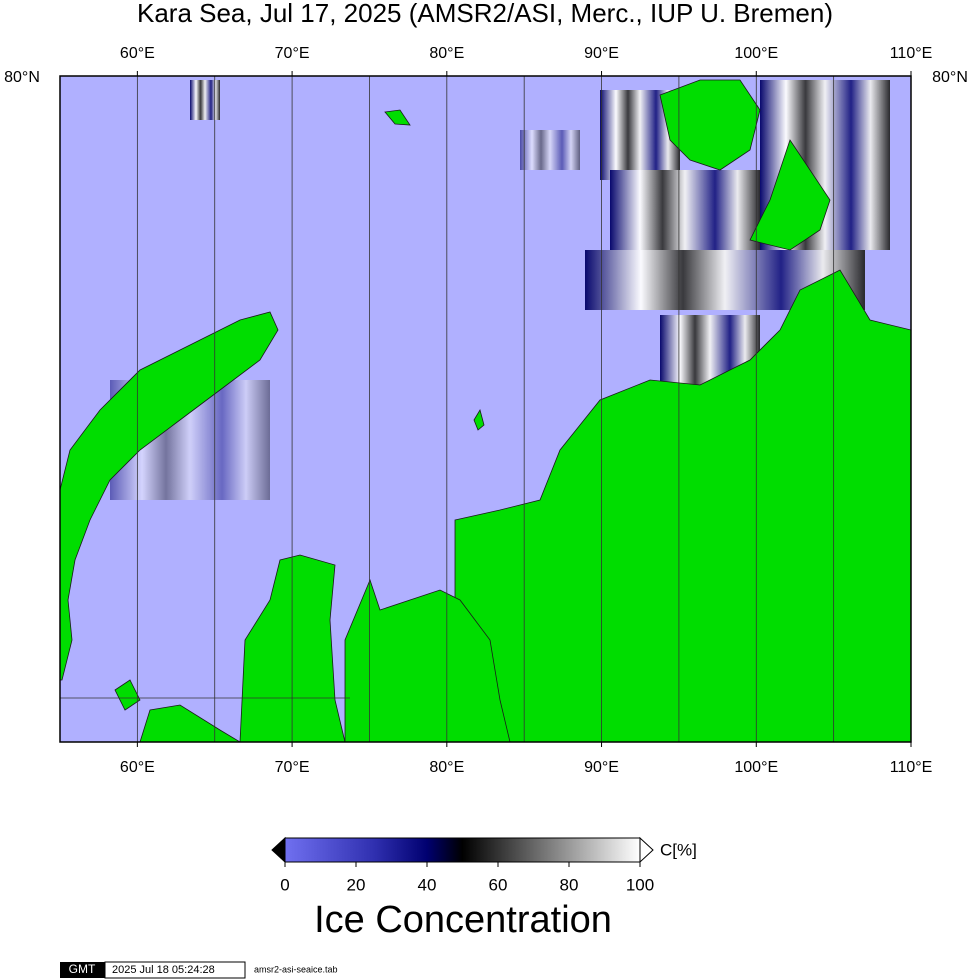  Describe the element at coordinates (484, 888) in the screenshot. I see `colorbar: C[%] Ice Concentration 0 20 40 60 80 100` at that location.